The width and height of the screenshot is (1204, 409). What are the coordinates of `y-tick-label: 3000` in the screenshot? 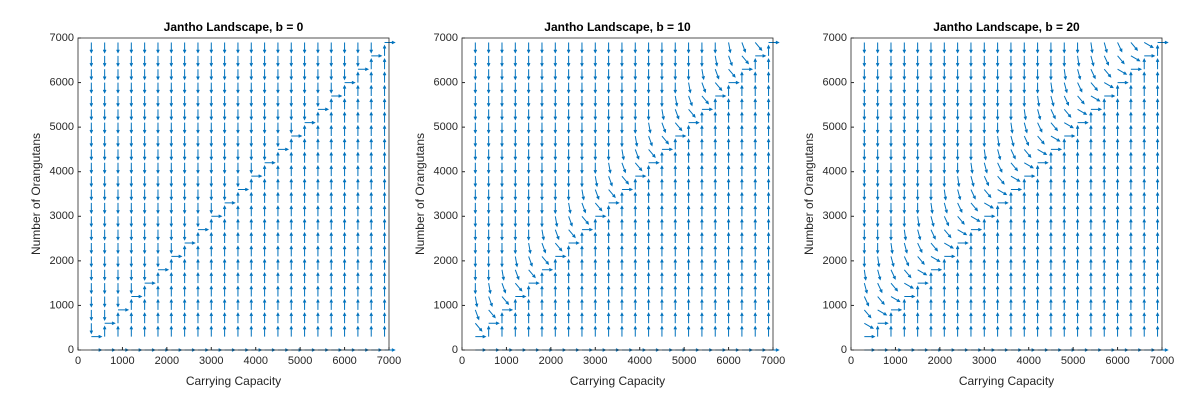 It's located at (446, 216).